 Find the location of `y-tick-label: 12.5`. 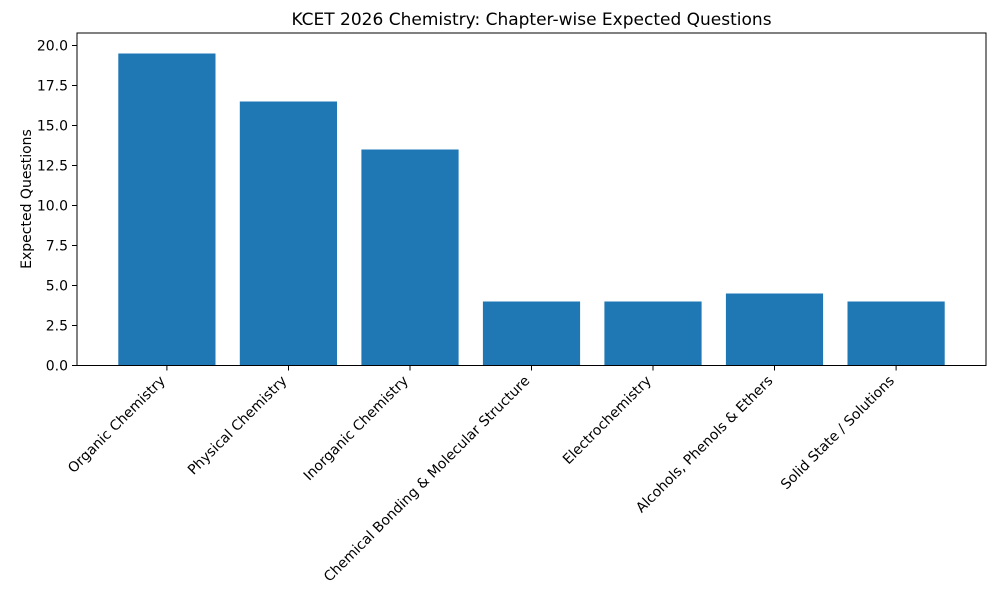

y-tick-label: 12.5 is located at coordinates (52, 167).